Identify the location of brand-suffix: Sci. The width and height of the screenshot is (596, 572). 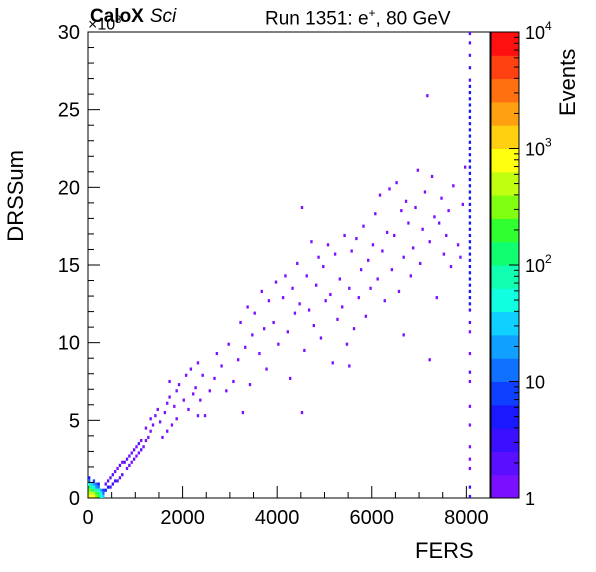
(163, 16).